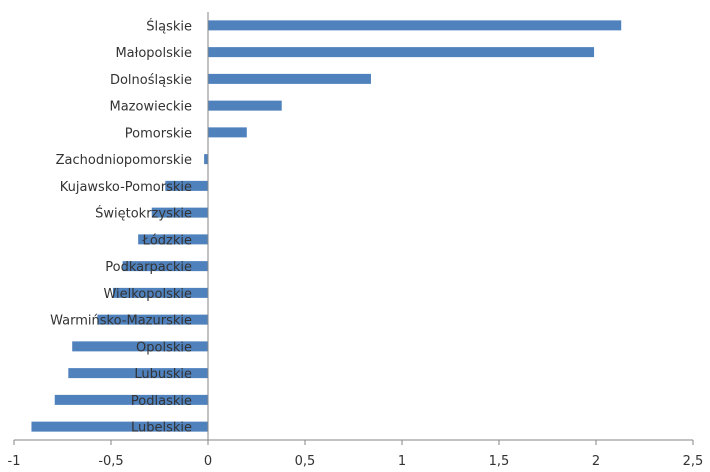 This screenshot has width=710, height=472. I want to click on category-label: Świętokrzyskie, so click(143, 214).